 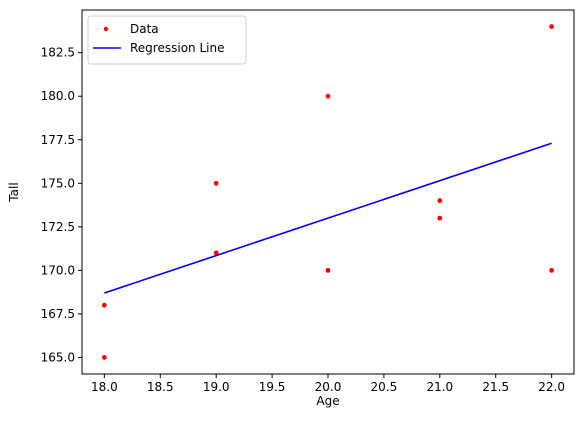 I want to click on x-tick-label: 20.0, so click(x=328, y=387).